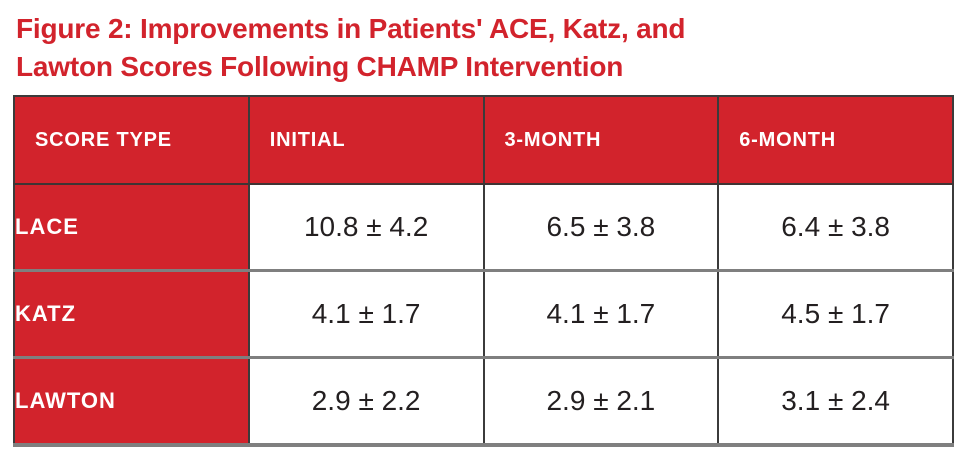 The height and width of the screenshot is (459, 967). Describe the element at coordinates (835, 400) in the screenshot. I see `lawton-6-month-value: 3.1 ± 2.4` at that location.